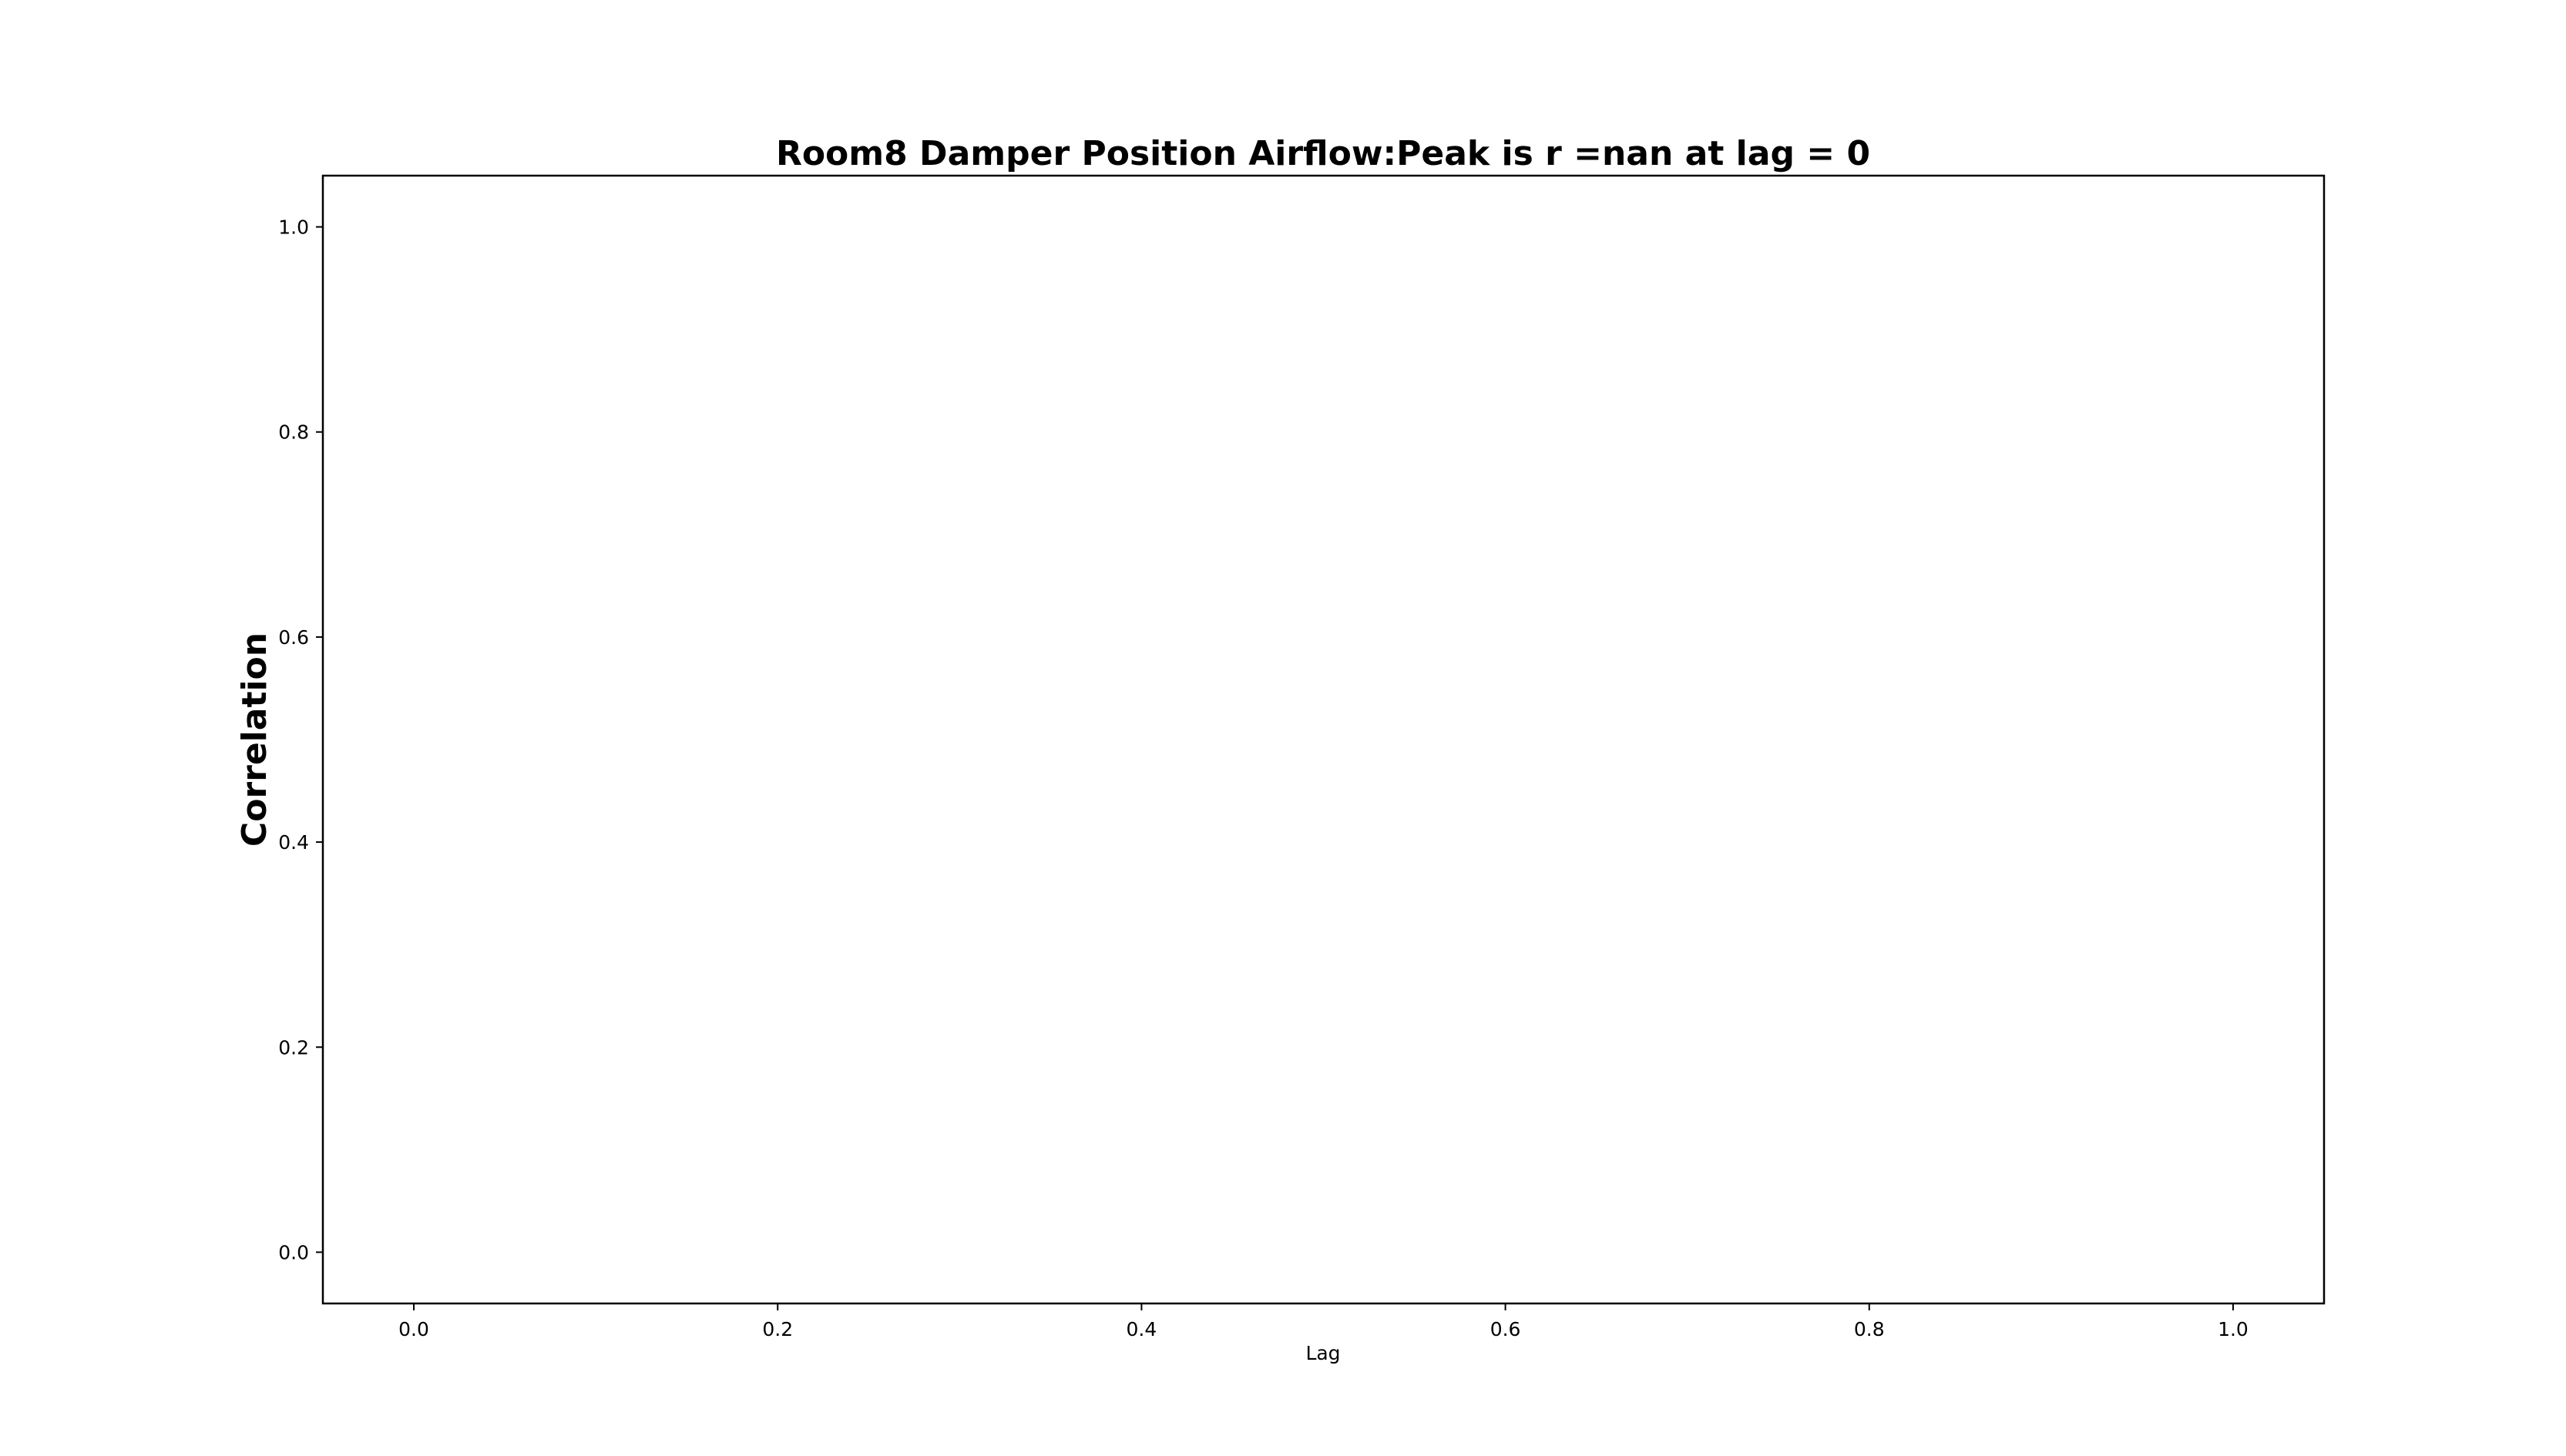  I want to click on y-axis-ticks: 0.0 0.2 0.4 0.6 0.8 1.0, so click(300, 739).